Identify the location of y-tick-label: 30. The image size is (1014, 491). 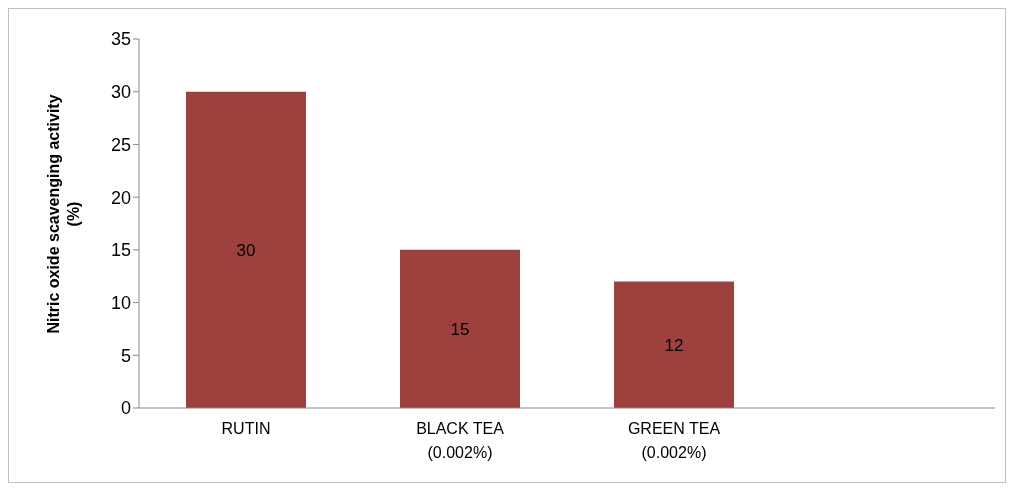
(120, 92).